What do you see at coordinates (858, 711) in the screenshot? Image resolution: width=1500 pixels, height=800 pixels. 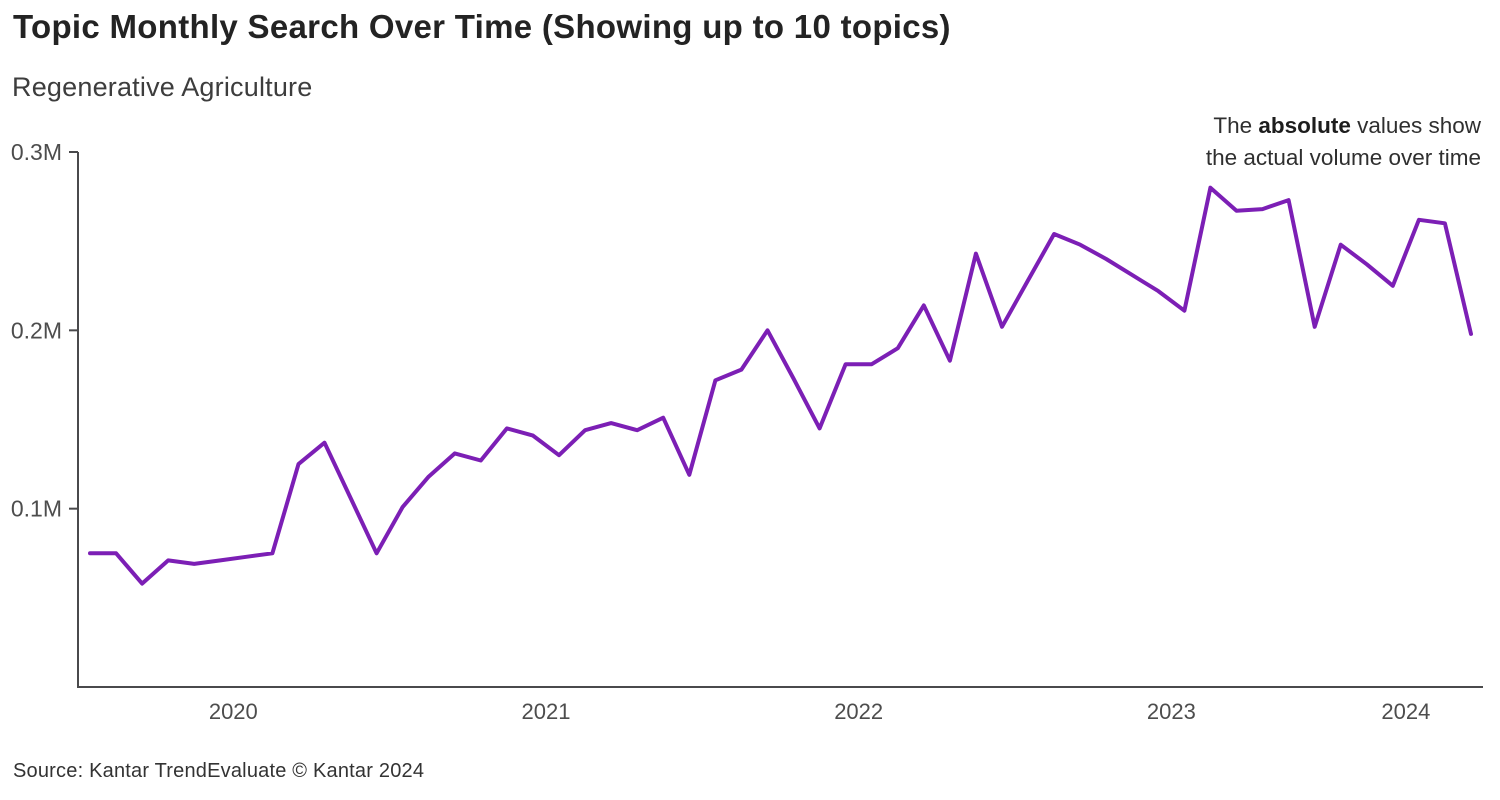 I see `x-tick-label: 2022` at bounding box center [858, 711].